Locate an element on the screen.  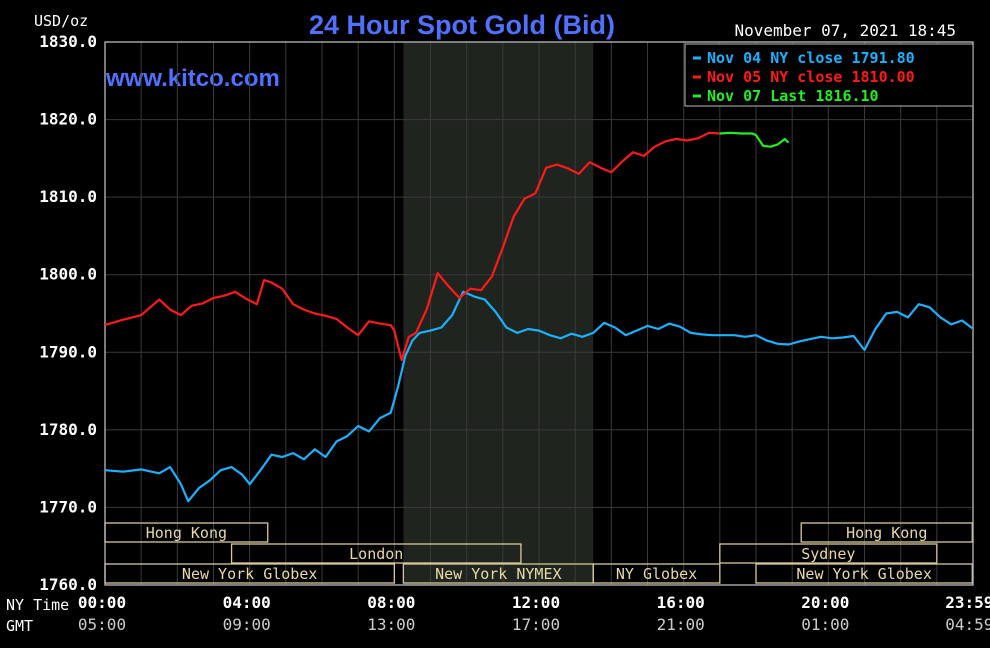
x-tick-label-ny: 12:00 is located at coordinates (536, 602).